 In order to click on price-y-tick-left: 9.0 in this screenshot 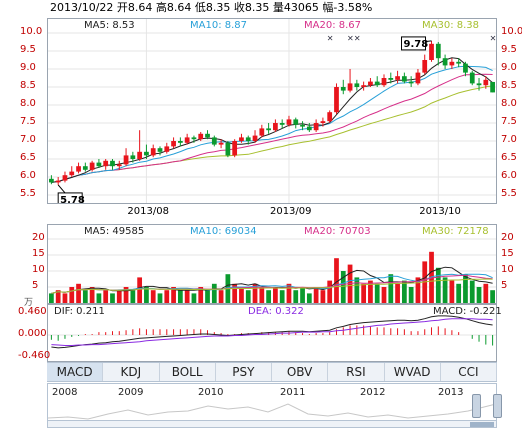, I will do `click(28, 67)`.